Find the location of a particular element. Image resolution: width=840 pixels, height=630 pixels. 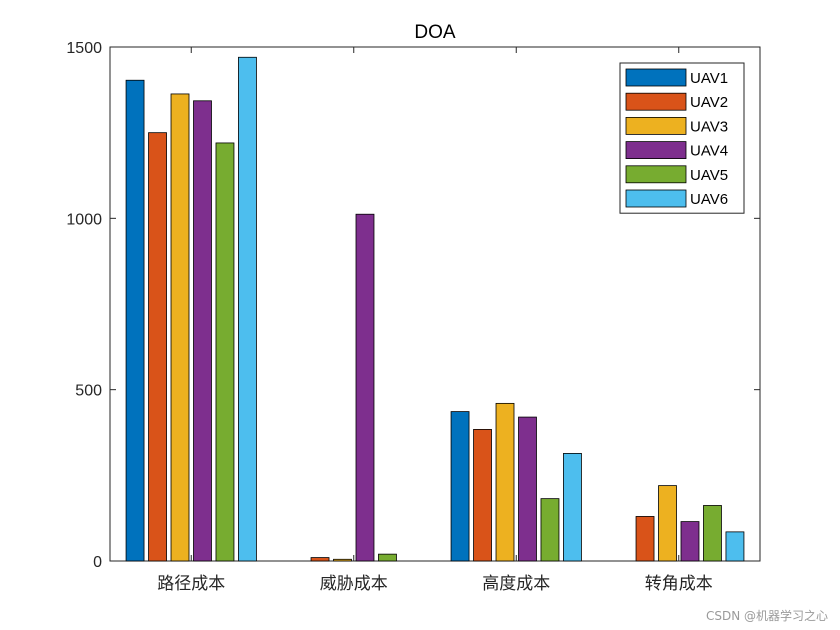

legend-label-uav6: UAV6 is located at coordinates (709, 199).